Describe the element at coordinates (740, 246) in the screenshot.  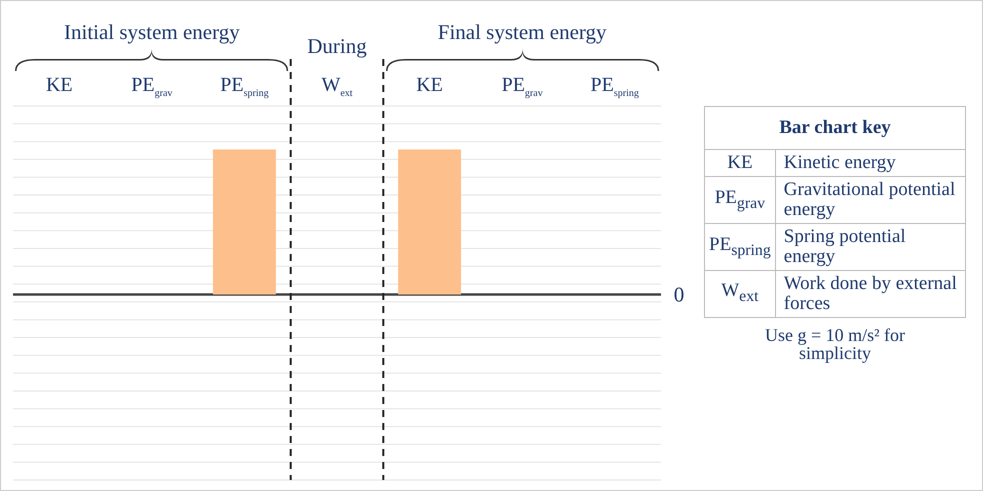
I see `text: PE$_{spring}$` at that location.